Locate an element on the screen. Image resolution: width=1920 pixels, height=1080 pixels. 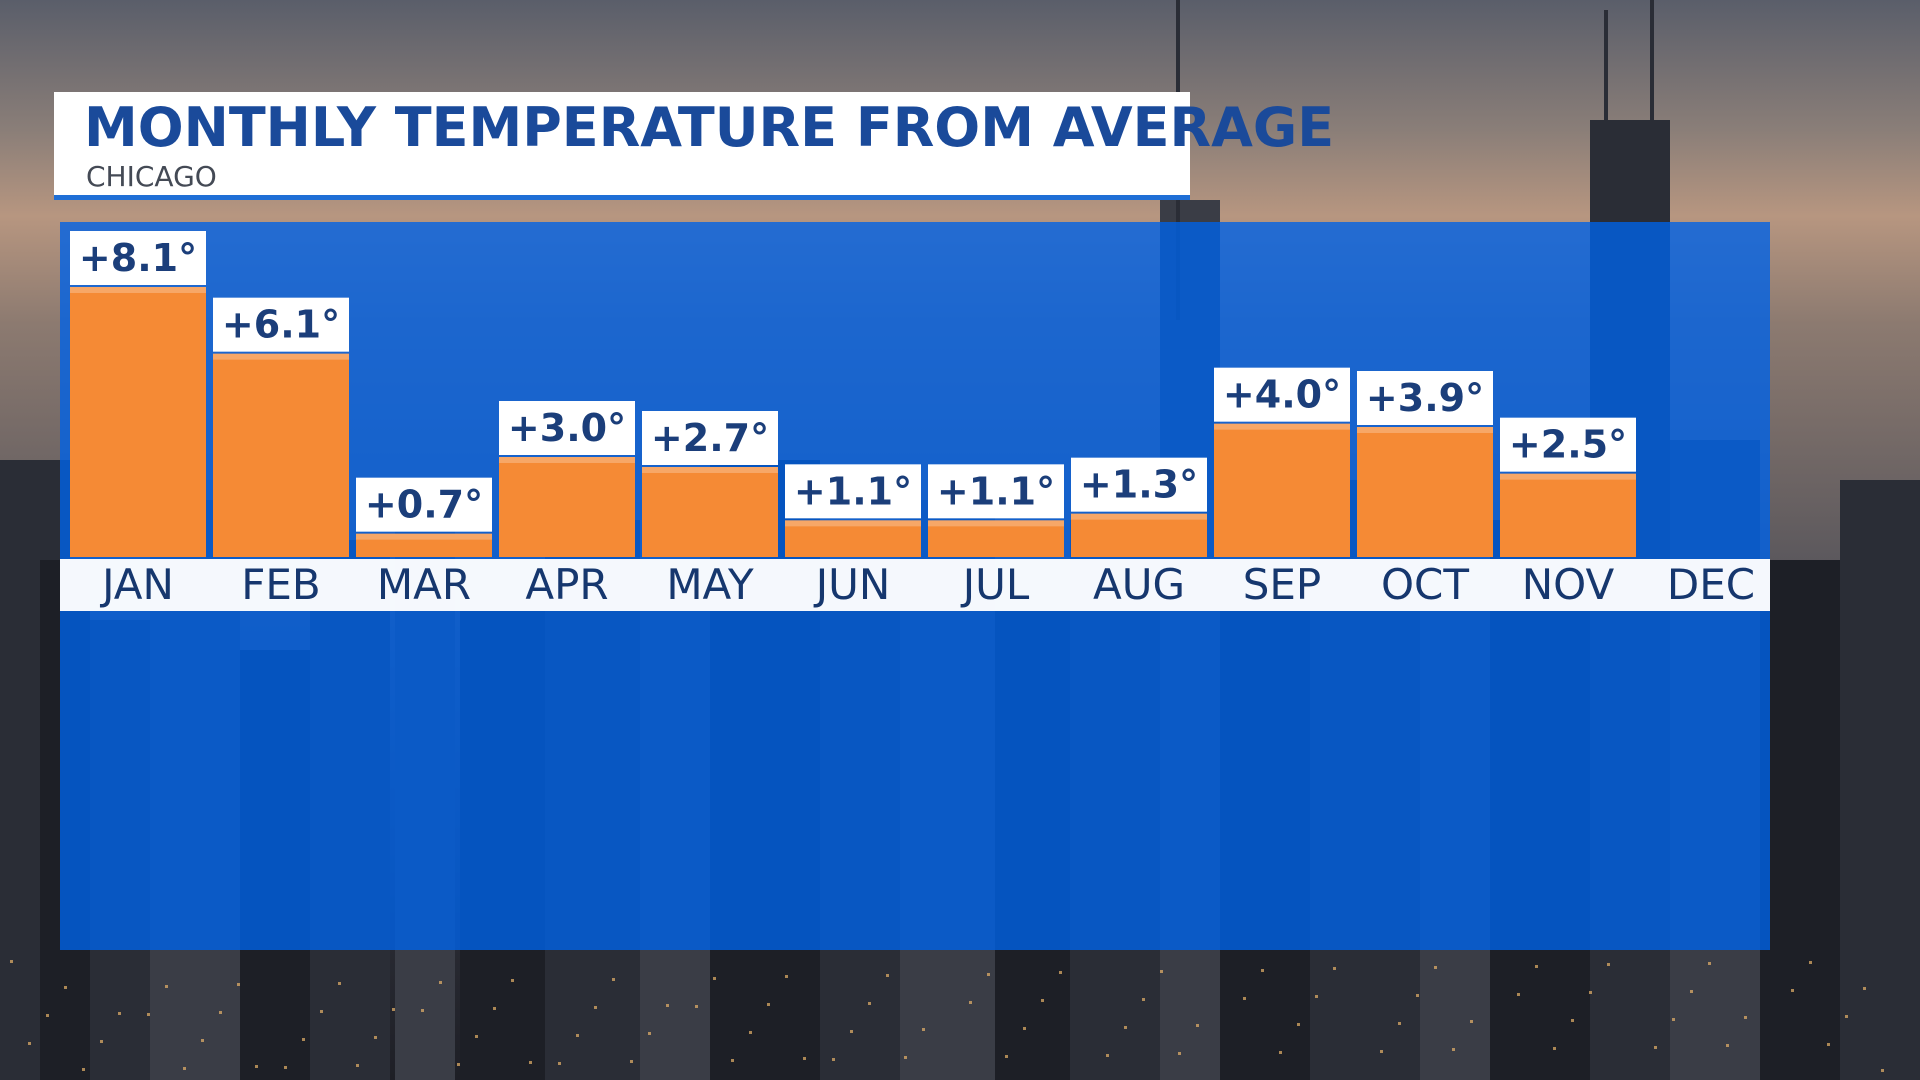
bar-jul is located at coordinates (996, 538).